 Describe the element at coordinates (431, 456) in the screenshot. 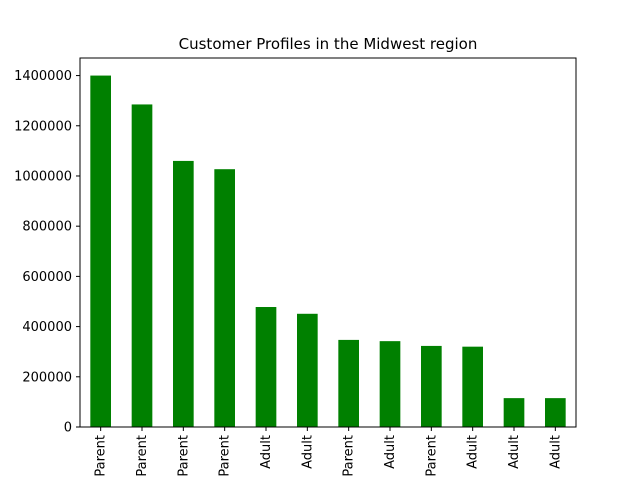

I see `x-tick-label-9: Parent` at that location.